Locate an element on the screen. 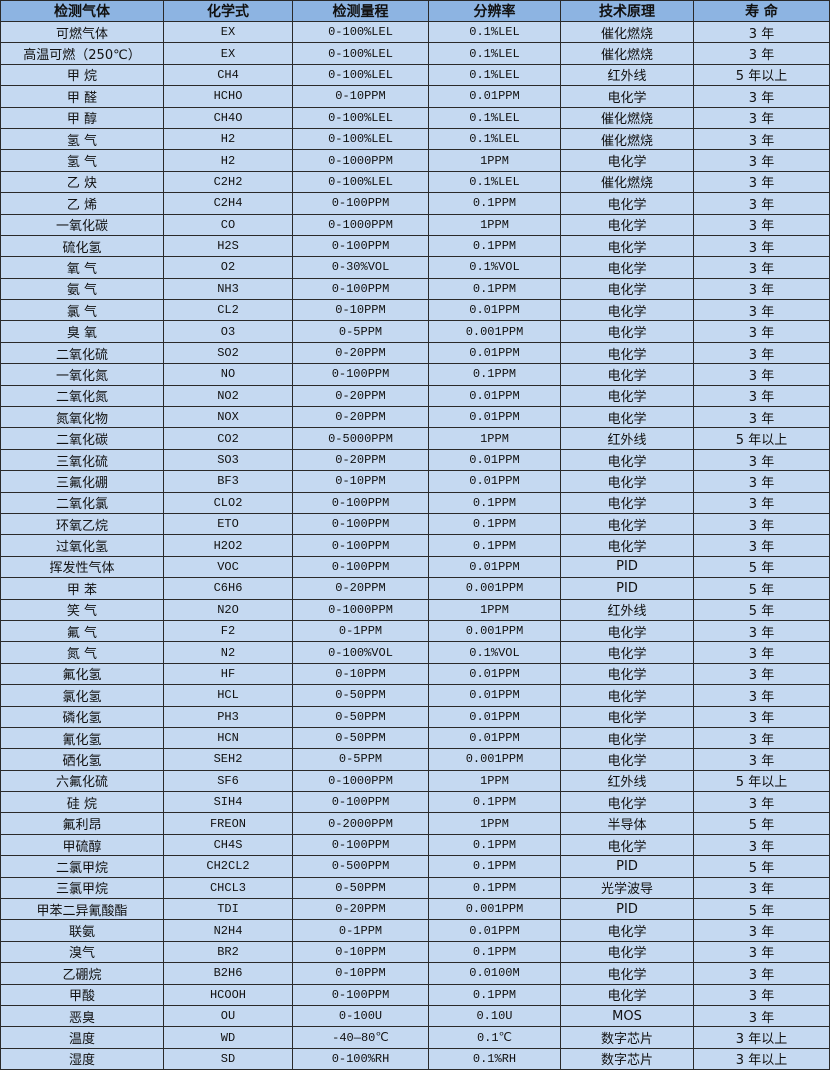 This screenshot has height=1075, width=831. cell-gas: 甲 苯 is located at coordinates (82, 588).